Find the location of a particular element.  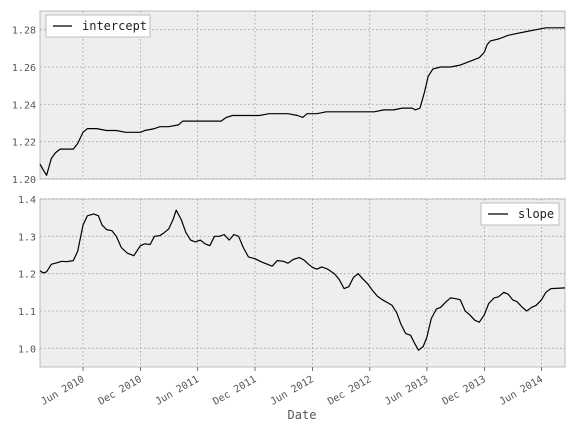

y-tick-label-3: 1.3 is located at coordinates (27, 237).